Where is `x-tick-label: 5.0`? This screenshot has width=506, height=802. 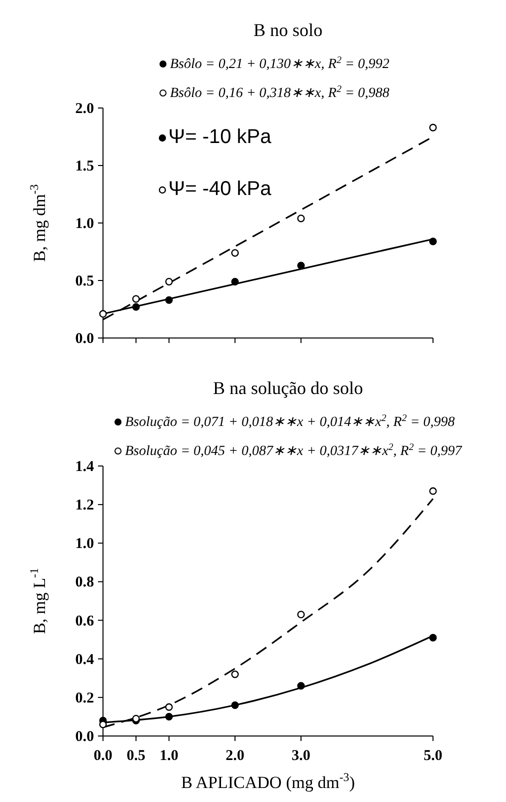
x-tick-label: 5.0 is located at coordinates (433, 756).